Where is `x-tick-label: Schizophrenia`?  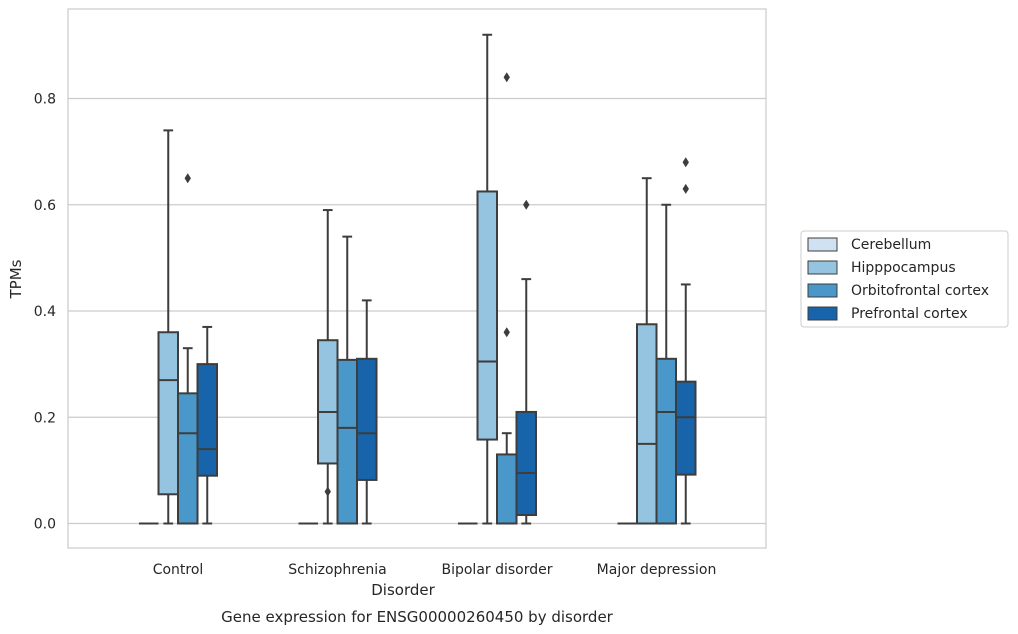 x-tick-label: Schizophrenia is located at coordinates (337, 570).